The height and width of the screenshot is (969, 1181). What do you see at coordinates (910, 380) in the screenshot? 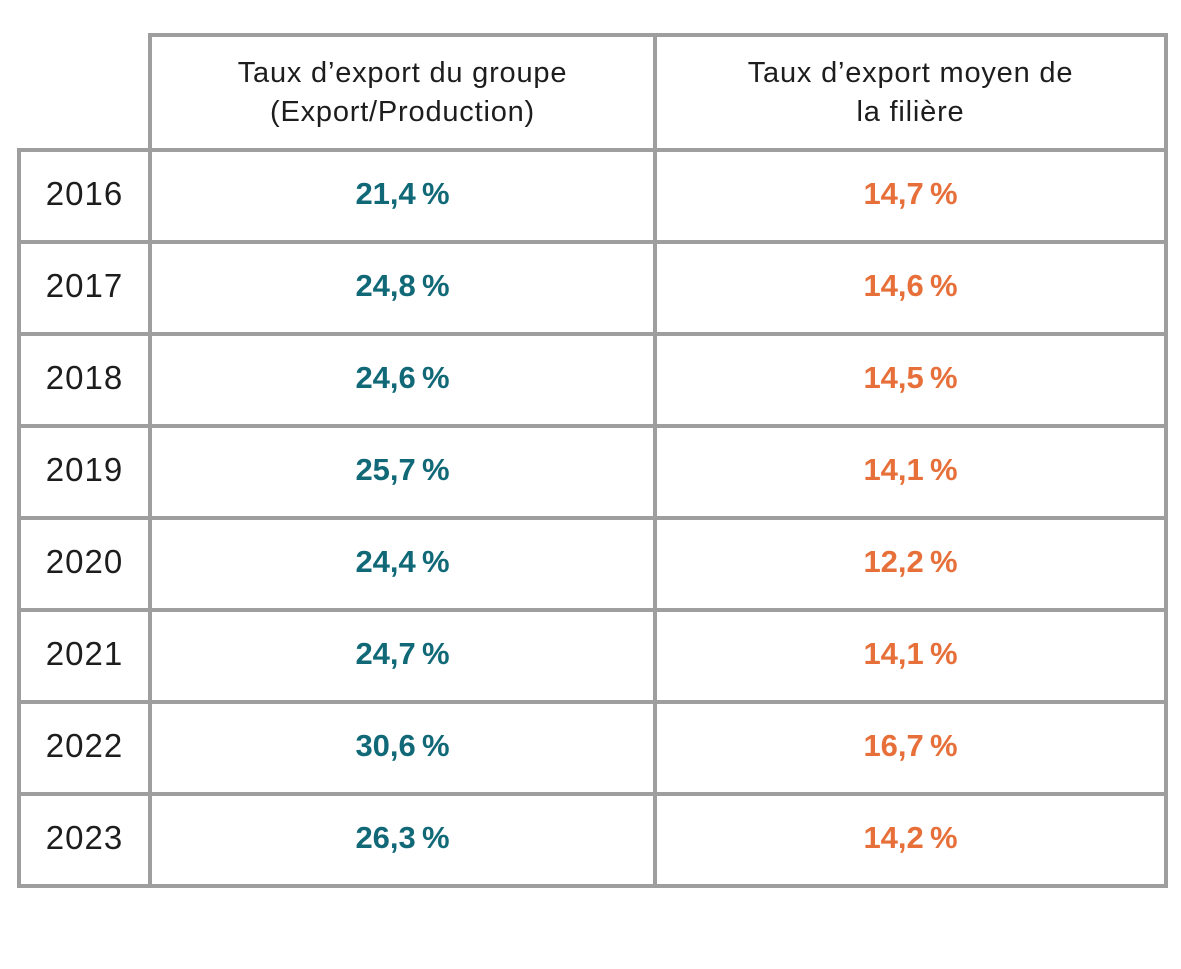
I see `sector-rate-cell: 14,5 %` at bounding box center [910, 380].